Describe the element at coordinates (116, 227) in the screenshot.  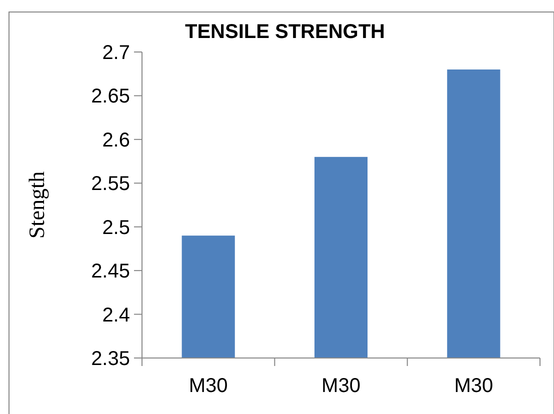
I see `y-tick-label: 2.5` at that location.